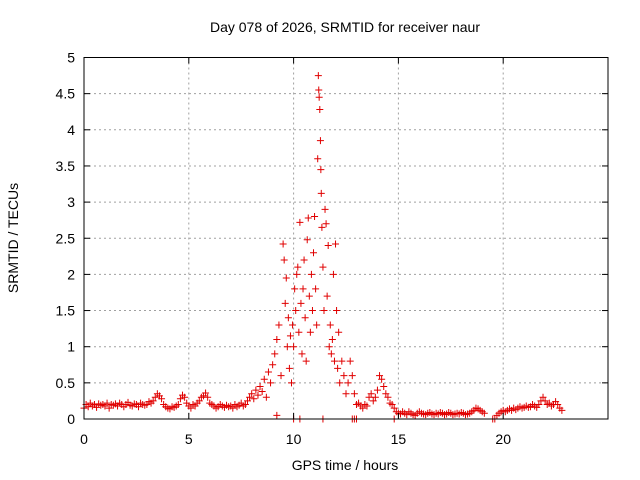 The width and height of the screenshot is (640, 480). What do you see at coordinates (13, 238) in the screenshot?
I see `y-axis-label: SRMTID / TECUs` at bounding box center [13, 238].